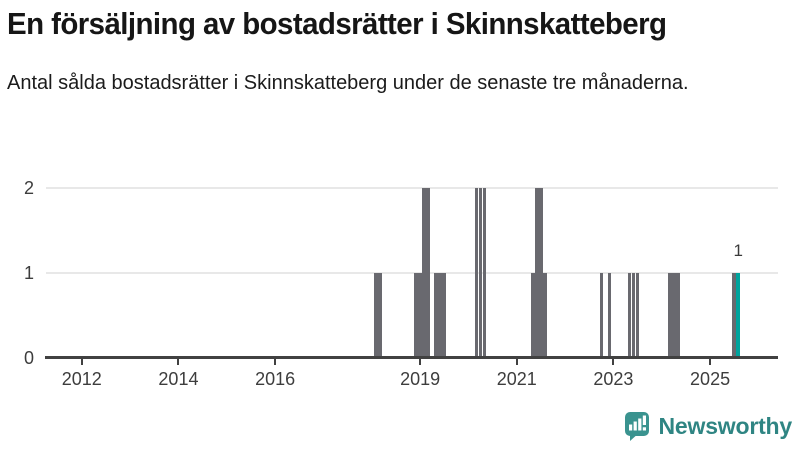 The width and height of the screenshot is (800, 450). I want to click on x-axis-label: 2014, so click(178, 378).